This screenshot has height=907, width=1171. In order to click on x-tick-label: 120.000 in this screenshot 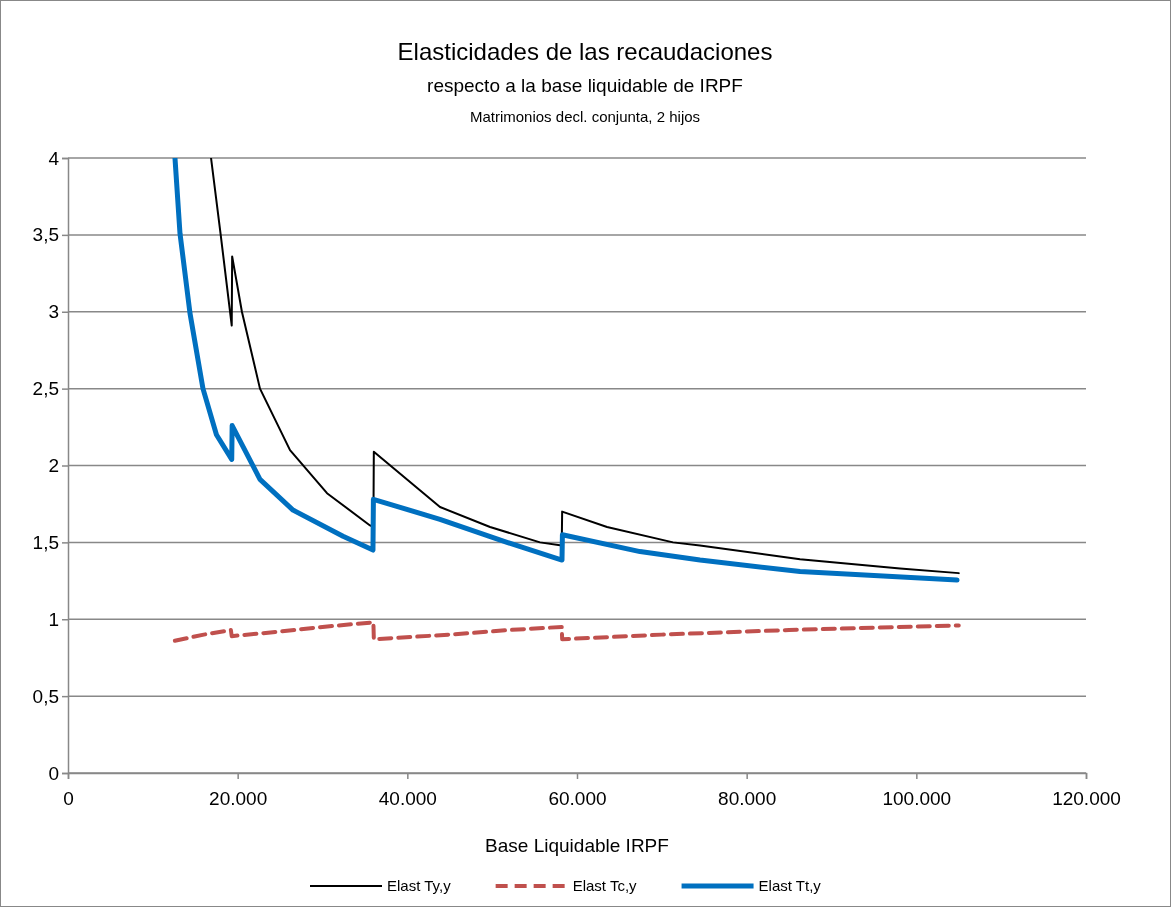, I will do `click(1086, 798)`.